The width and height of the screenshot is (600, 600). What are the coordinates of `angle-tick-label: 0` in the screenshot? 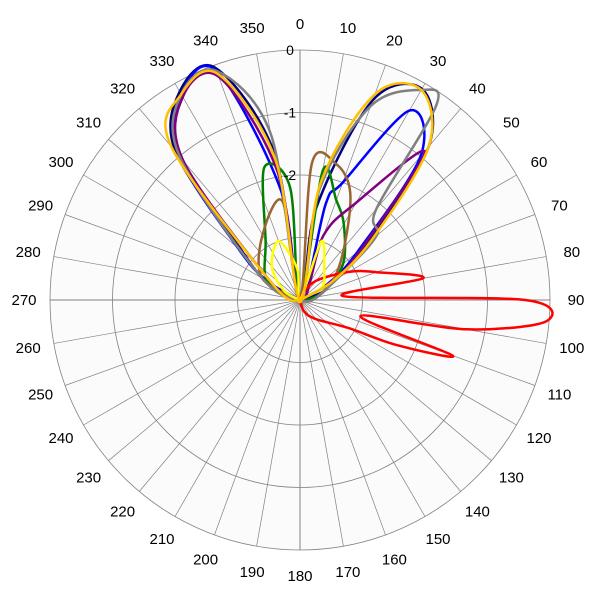 It's located at (300, 24).